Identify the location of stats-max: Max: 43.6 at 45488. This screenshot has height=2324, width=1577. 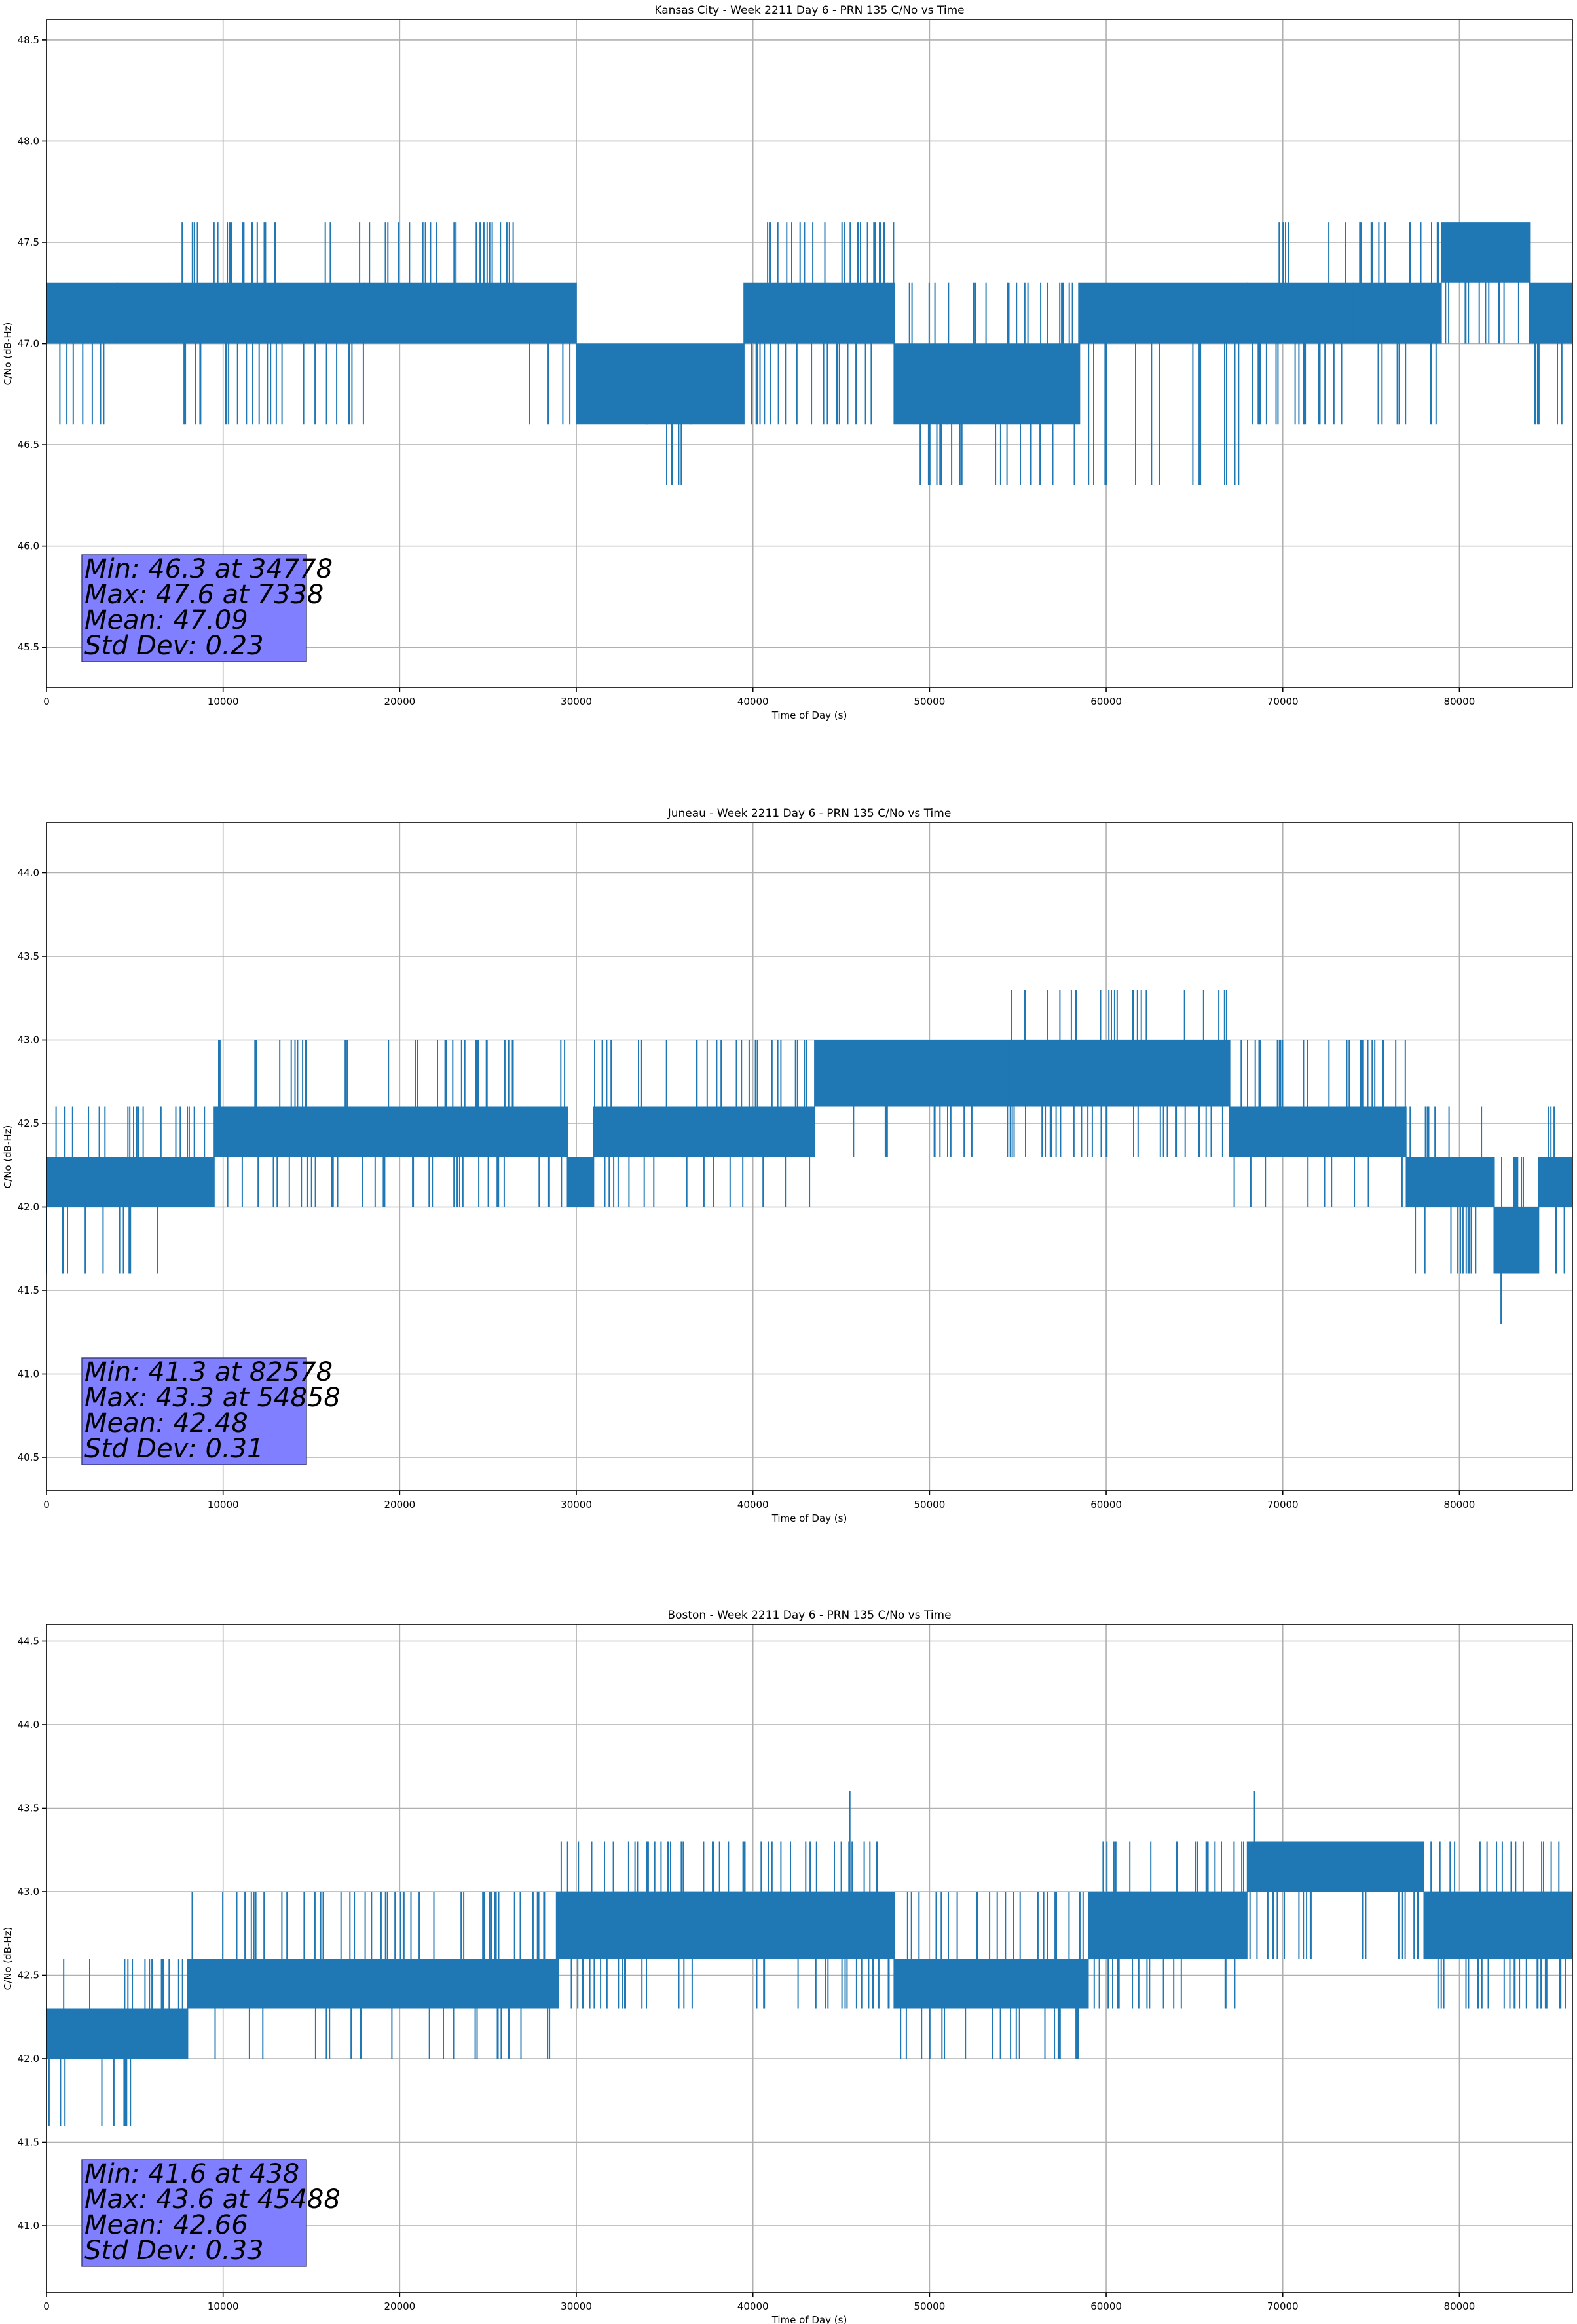
(212, 2199).